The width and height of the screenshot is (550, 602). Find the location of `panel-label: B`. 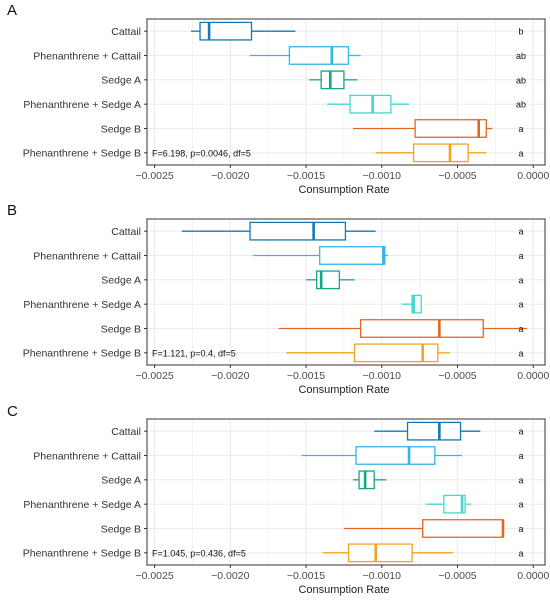

panel-label: B is located at coordinates (12, 210).